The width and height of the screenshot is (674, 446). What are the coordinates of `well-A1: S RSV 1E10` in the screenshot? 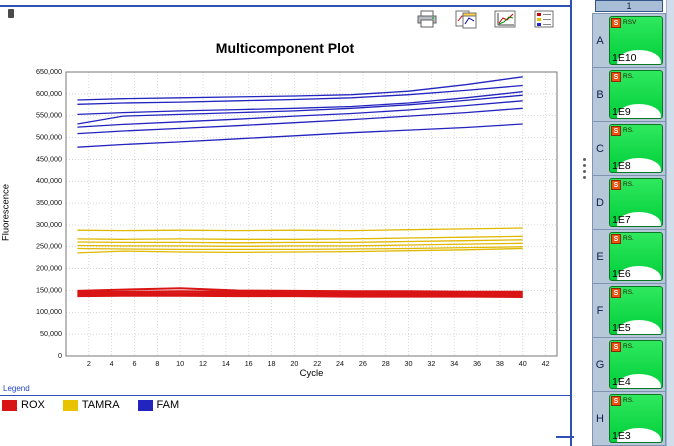 It's located at (636, 40).